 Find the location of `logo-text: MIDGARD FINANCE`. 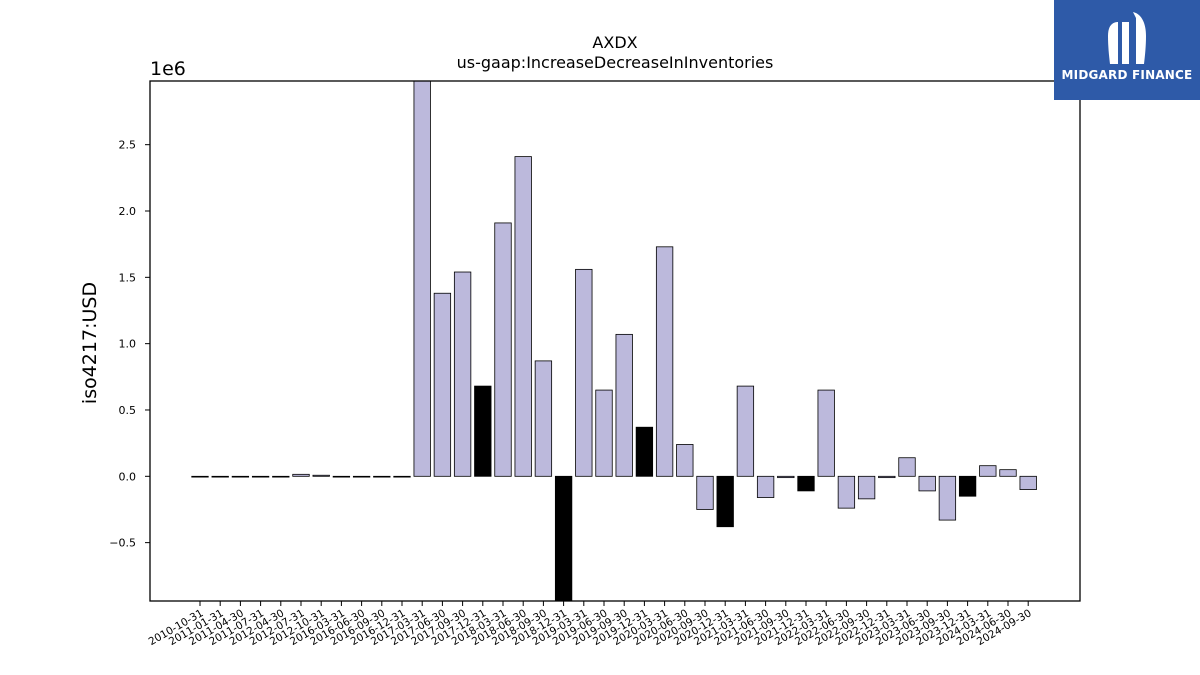

logo-text: MIDGARD FINANCE is located at coordinates (1127, 75).